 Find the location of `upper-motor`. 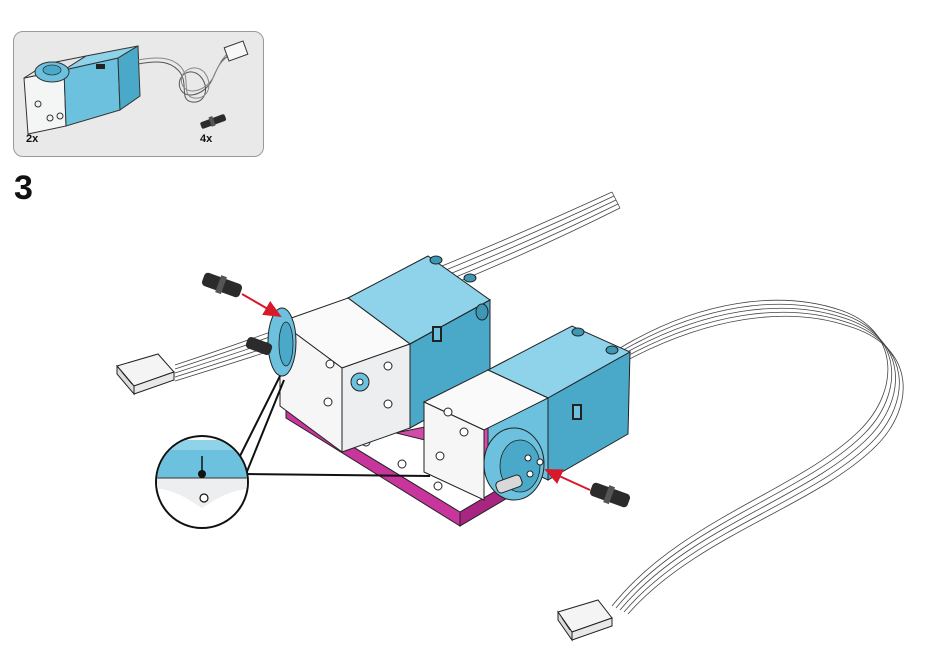

upper-motor is located at coordinates (379, 354).